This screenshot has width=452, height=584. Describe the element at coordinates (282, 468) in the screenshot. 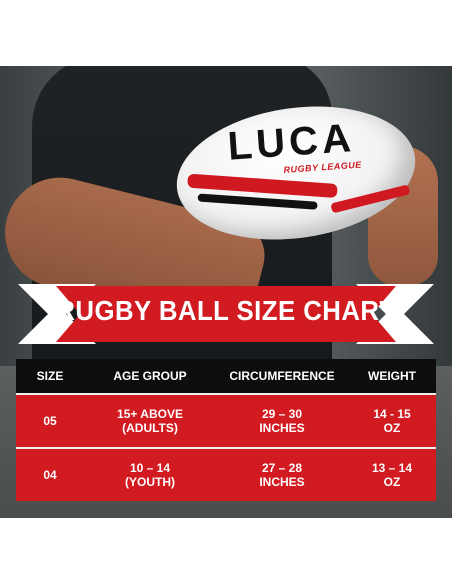

I see `circ-line-1: 27 – 28` at that location.